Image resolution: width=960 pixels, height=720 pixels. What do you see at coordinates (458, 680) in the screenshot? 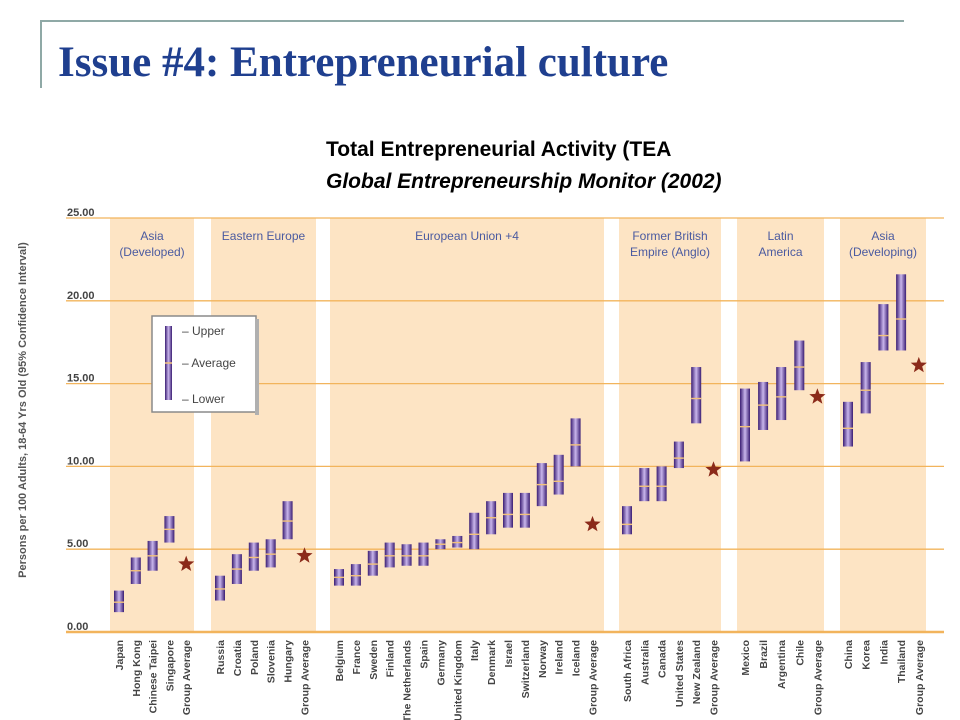
I see `x-tick-label: United Kingdom` at bounding box center [458, 680].